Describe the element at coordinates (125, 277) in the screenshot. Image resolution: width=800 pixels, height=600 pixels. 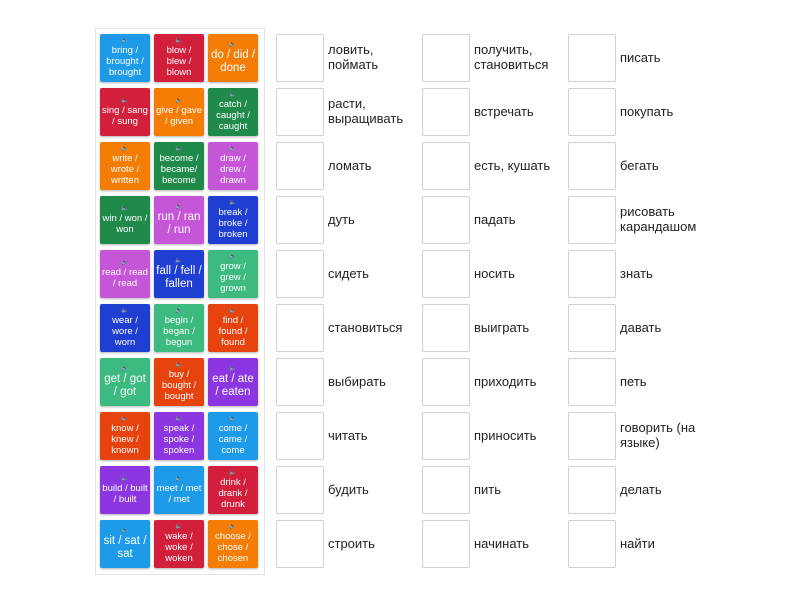
I see `tile-text: read / read / read` at that location.